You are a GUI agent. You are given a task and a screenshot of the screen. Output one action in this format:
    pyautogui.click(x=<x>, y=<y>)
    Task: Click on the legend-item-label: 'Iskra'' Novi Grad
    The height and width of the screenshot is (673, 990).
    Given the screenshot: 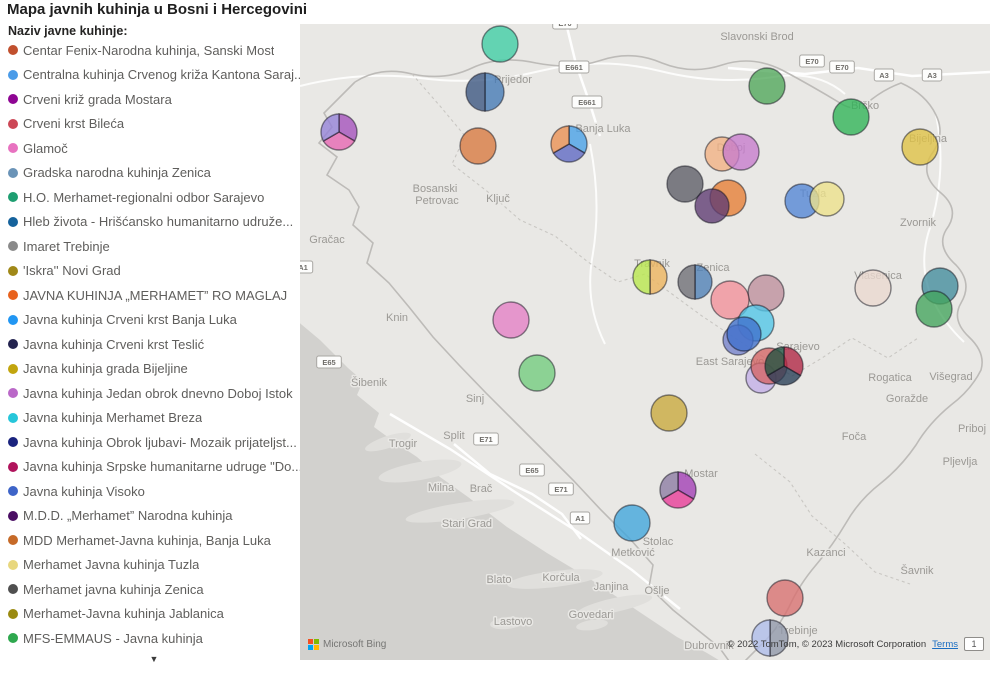 What is the action you would take?
    pyautogui.click(x=72, y=271)
    